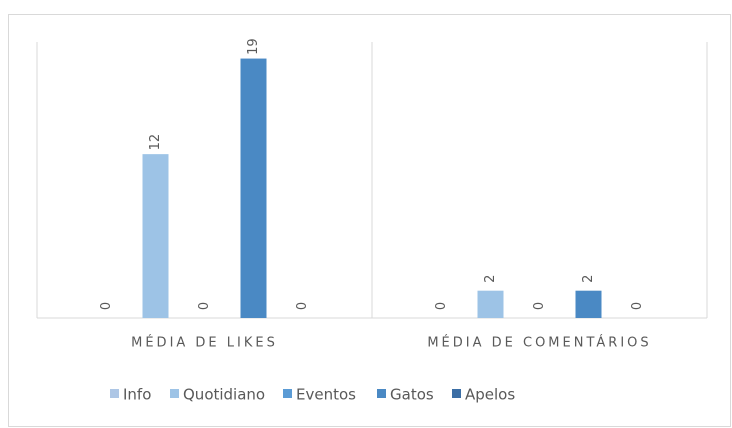 This screenshot has height=428, width=732. What do you see at coordinates (539, 343) in the screenshot?
I see `x-tick-label: MÉDIA DE COMENTÁRIOS` at bounding box center [539, 343].